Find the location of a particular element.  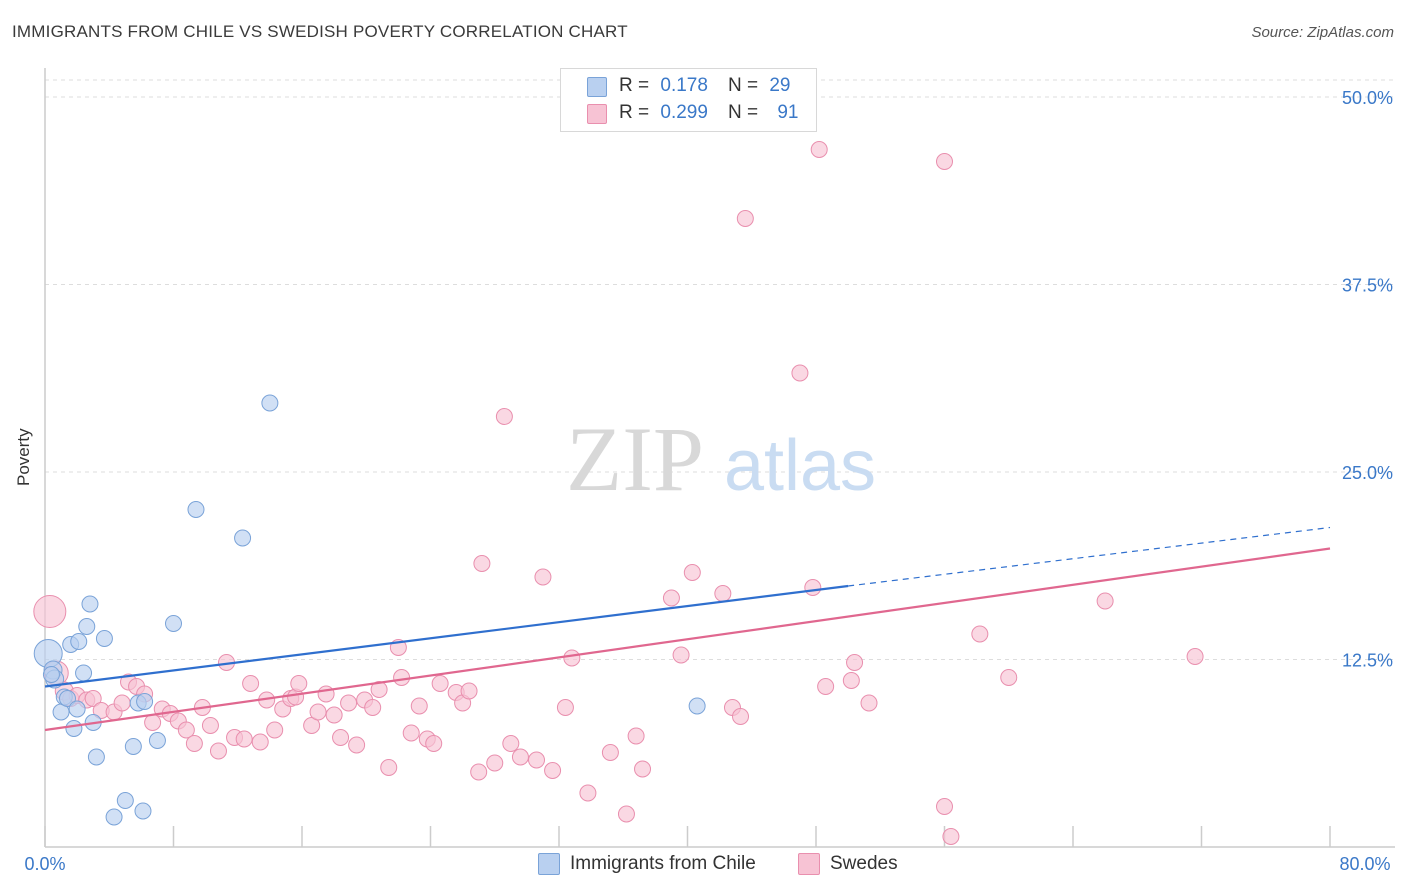

legend-r-value: 0.178 is located at coordinates (684, 85).